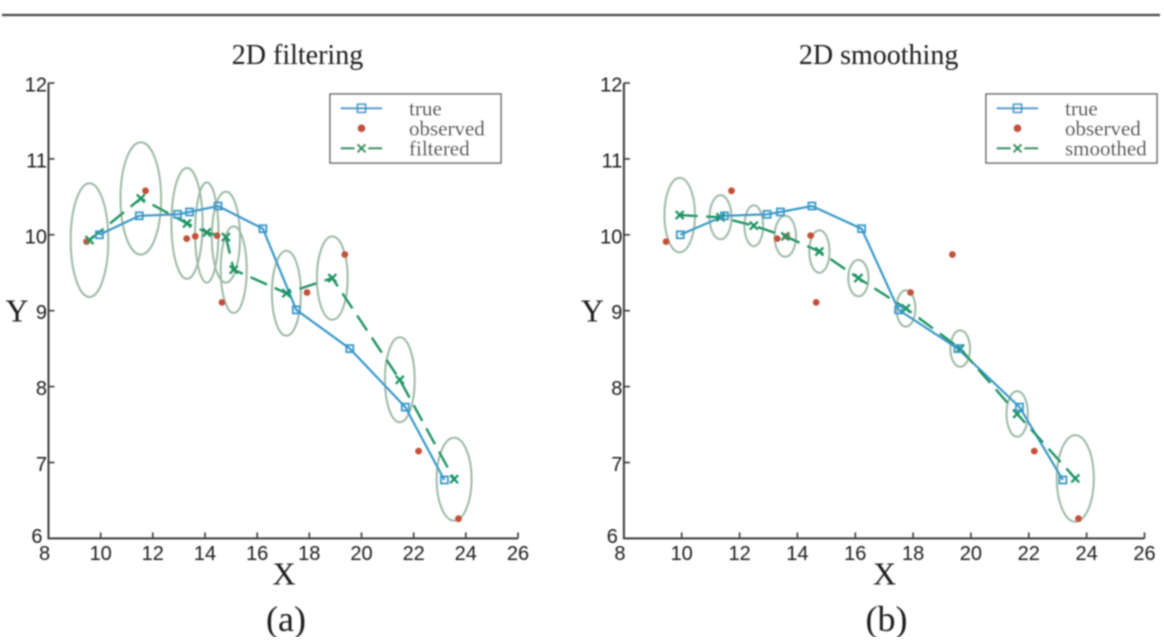 This screenshot has width=1164, height=642. I want to click on svg-text: smoothed, so click(1106, 148).